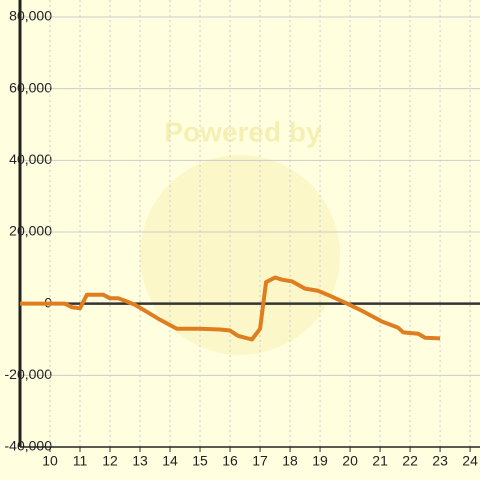 This screenshot has width=480, height=480. Describe the element at coordinates (230, 308) in the screenshot. I see `data-line` at that location.